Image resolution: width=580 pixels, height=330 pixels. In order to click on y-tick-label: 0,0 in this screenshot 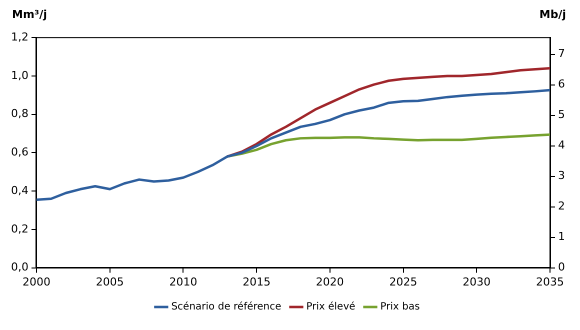, I will do `click(19, 267)`.